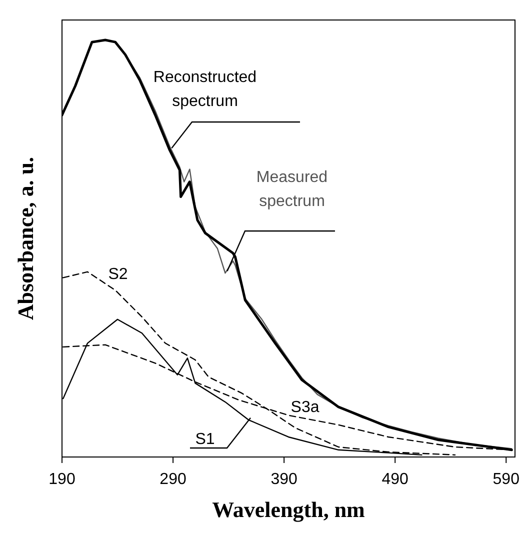 This screenshot has height=537, width=521. Describe the element at coordinates (205, 89) in the screenshot. I see `series-label: Reconstructed spectrum` at that location.